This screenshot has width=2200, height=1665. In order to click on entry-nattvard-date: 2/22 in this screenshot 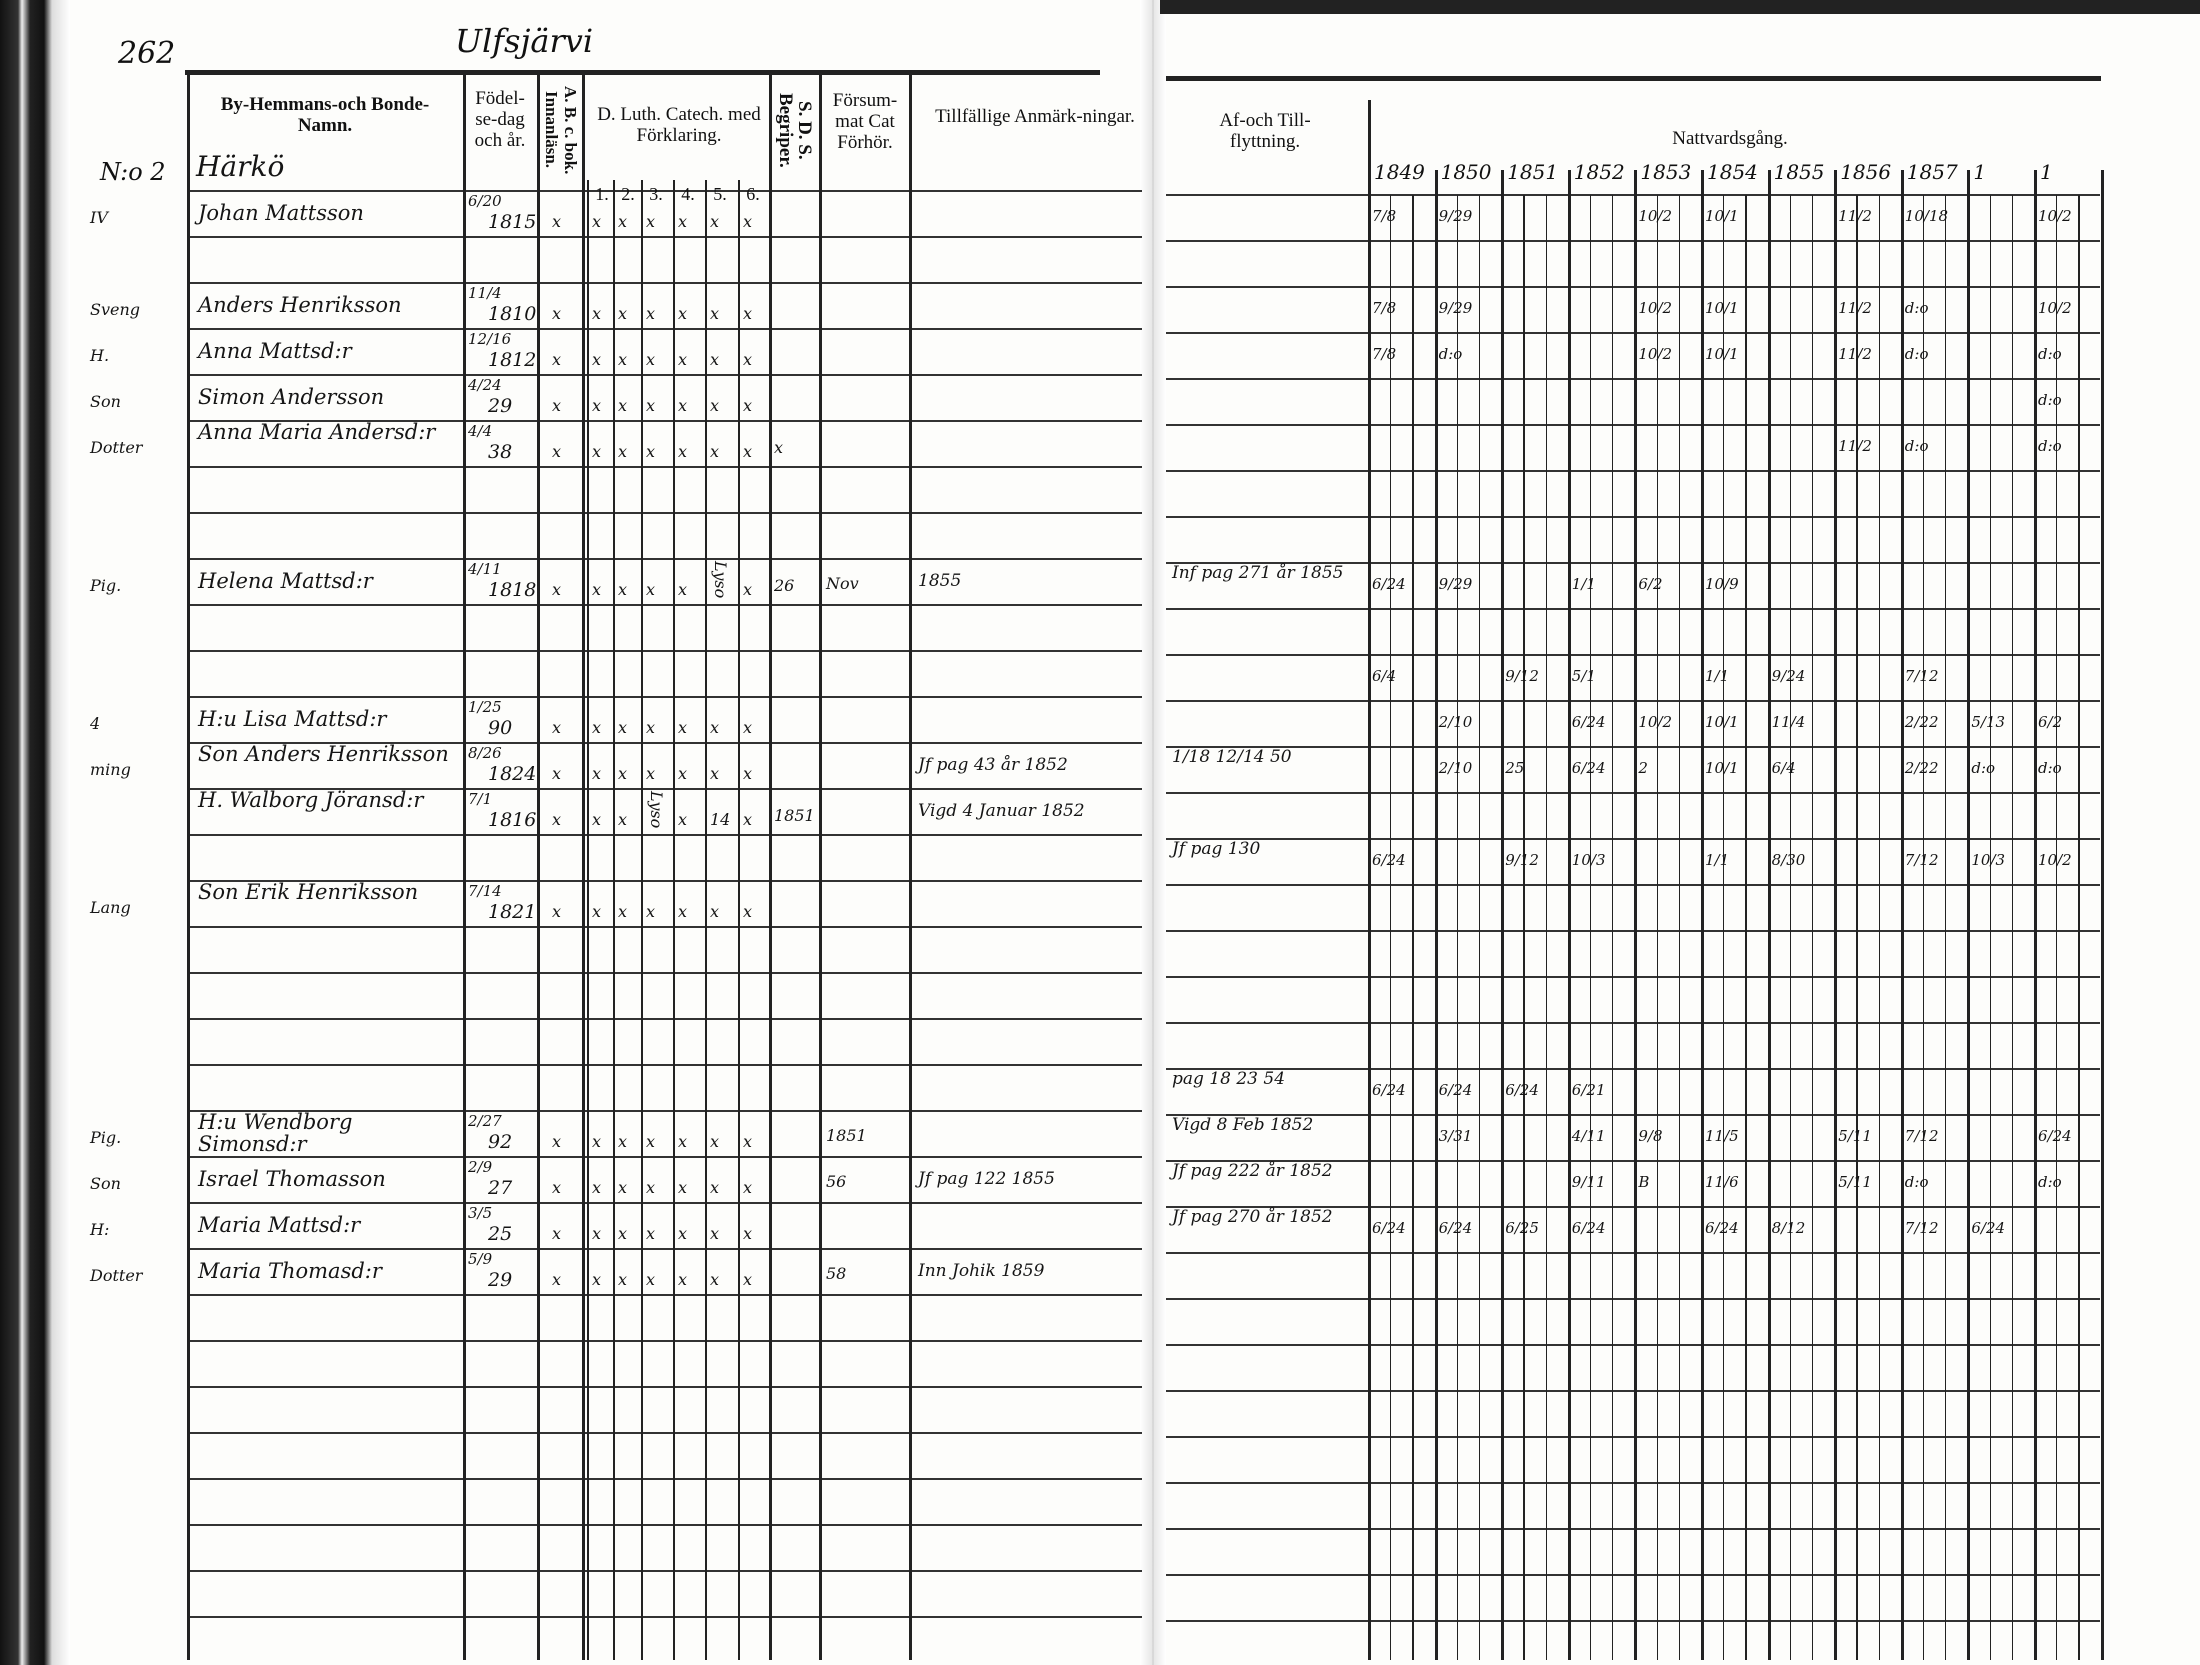, I will do `click(1921, 768)`.